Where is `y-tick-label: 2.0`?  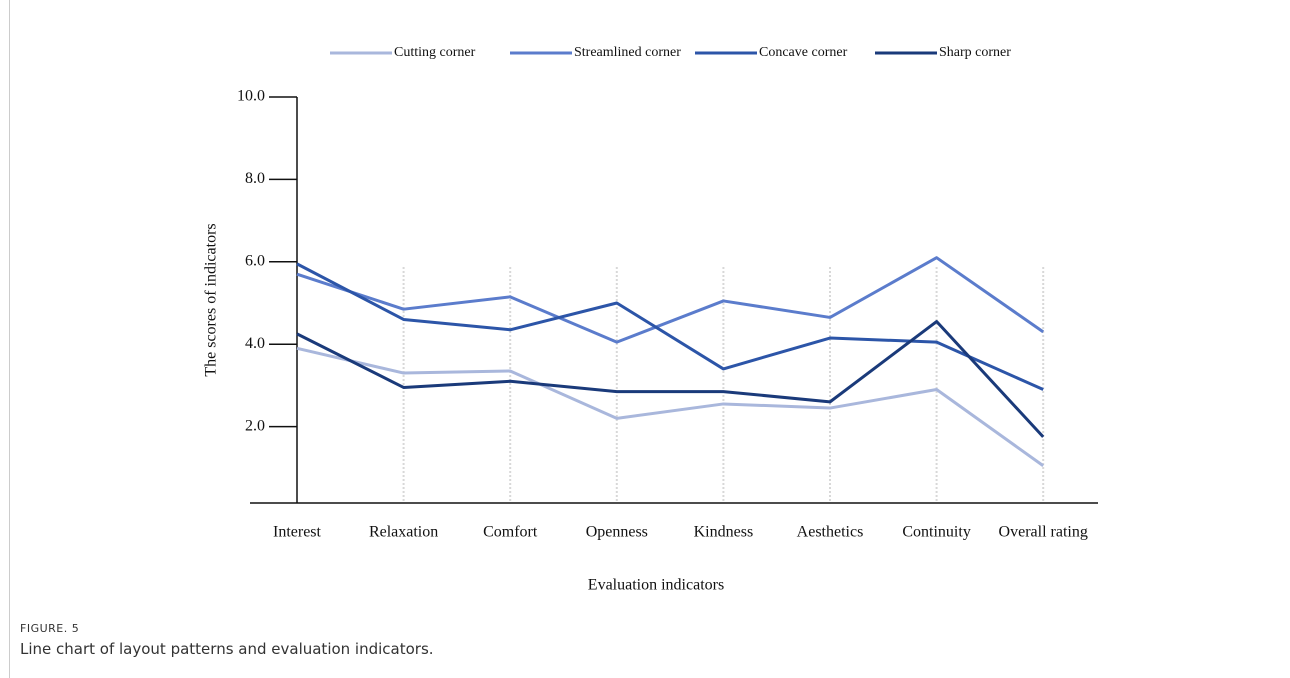 y-tick-label: 2.0 is located at coordinates (255, 425).